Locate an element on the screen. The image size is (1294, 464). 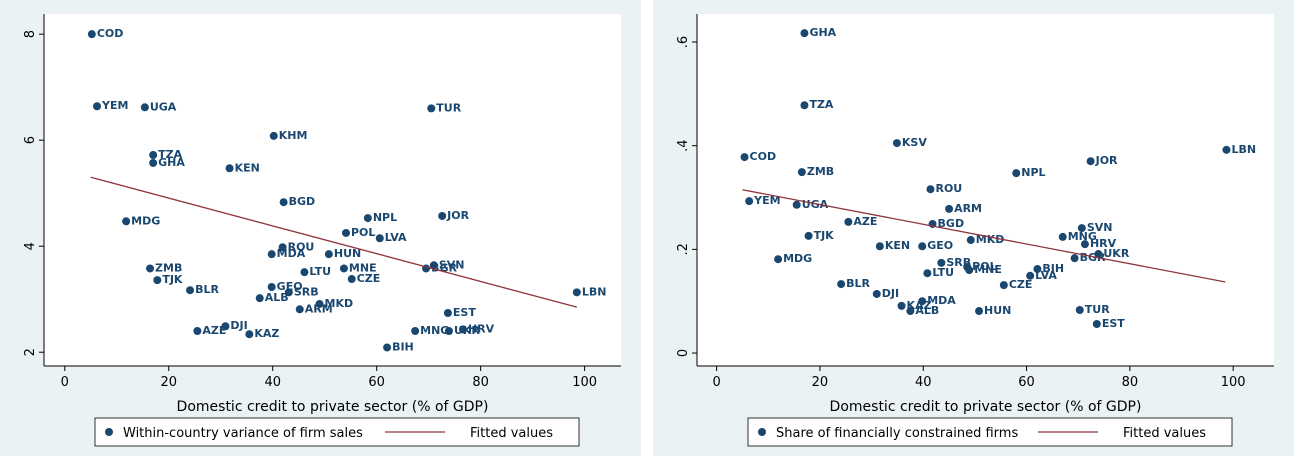
y-tick-label: .4 is located at coordinates (683, 145).